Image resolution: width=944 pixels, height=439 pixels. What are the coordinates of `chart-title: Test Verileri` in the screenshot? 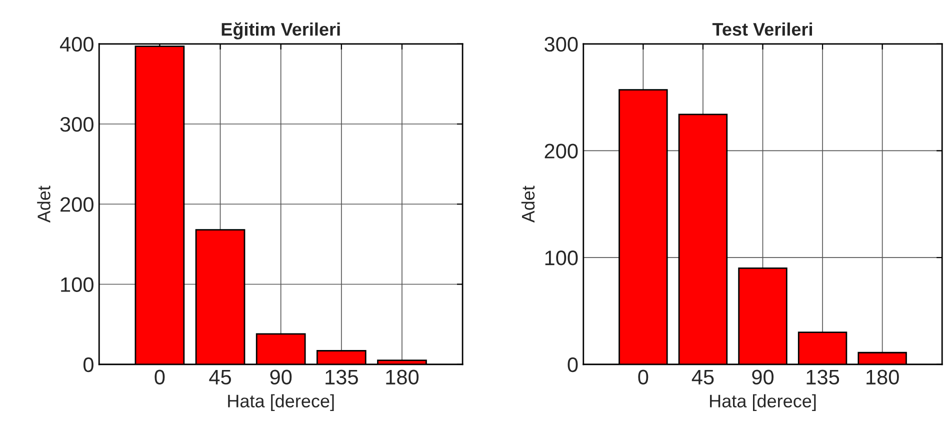 It's located at (762, 29).